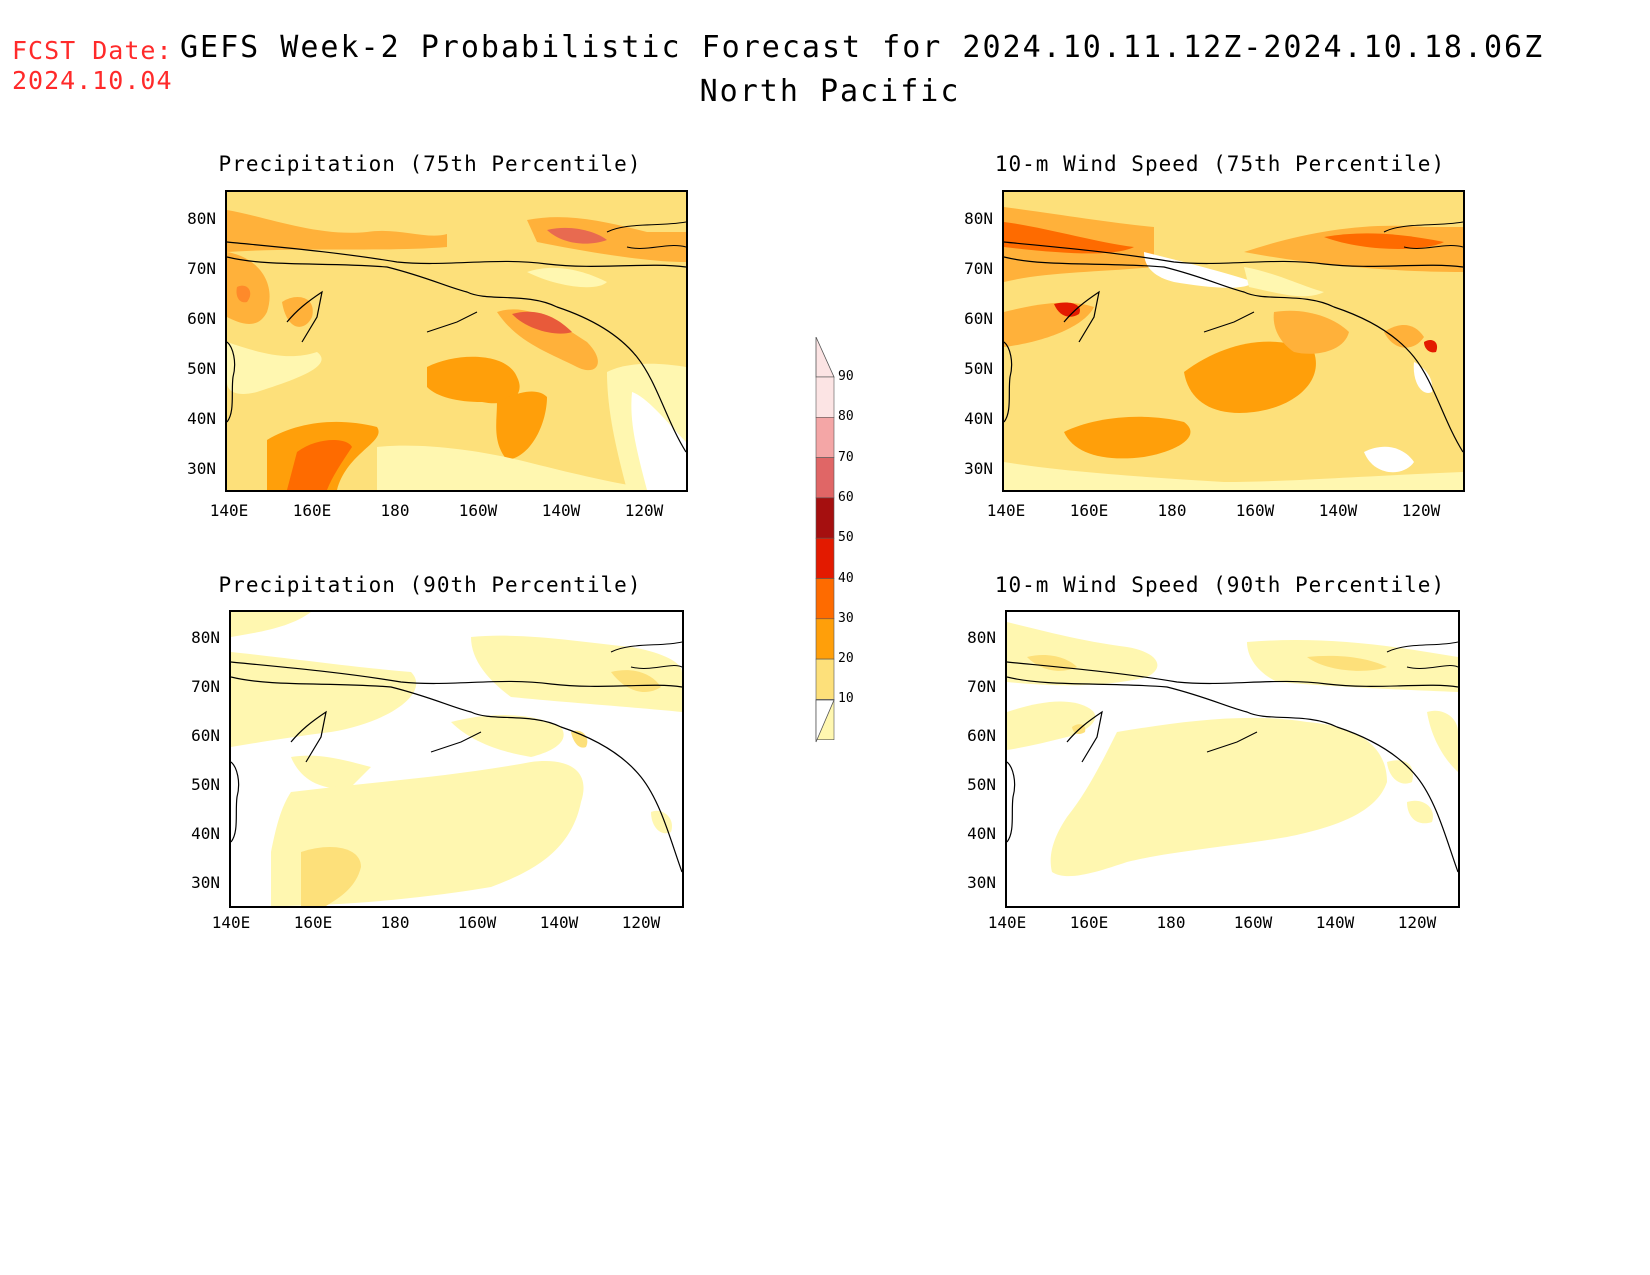 This screenshot has width=1650, height=1275. I want to click on colorbar-label: 60, so click(846, 497).